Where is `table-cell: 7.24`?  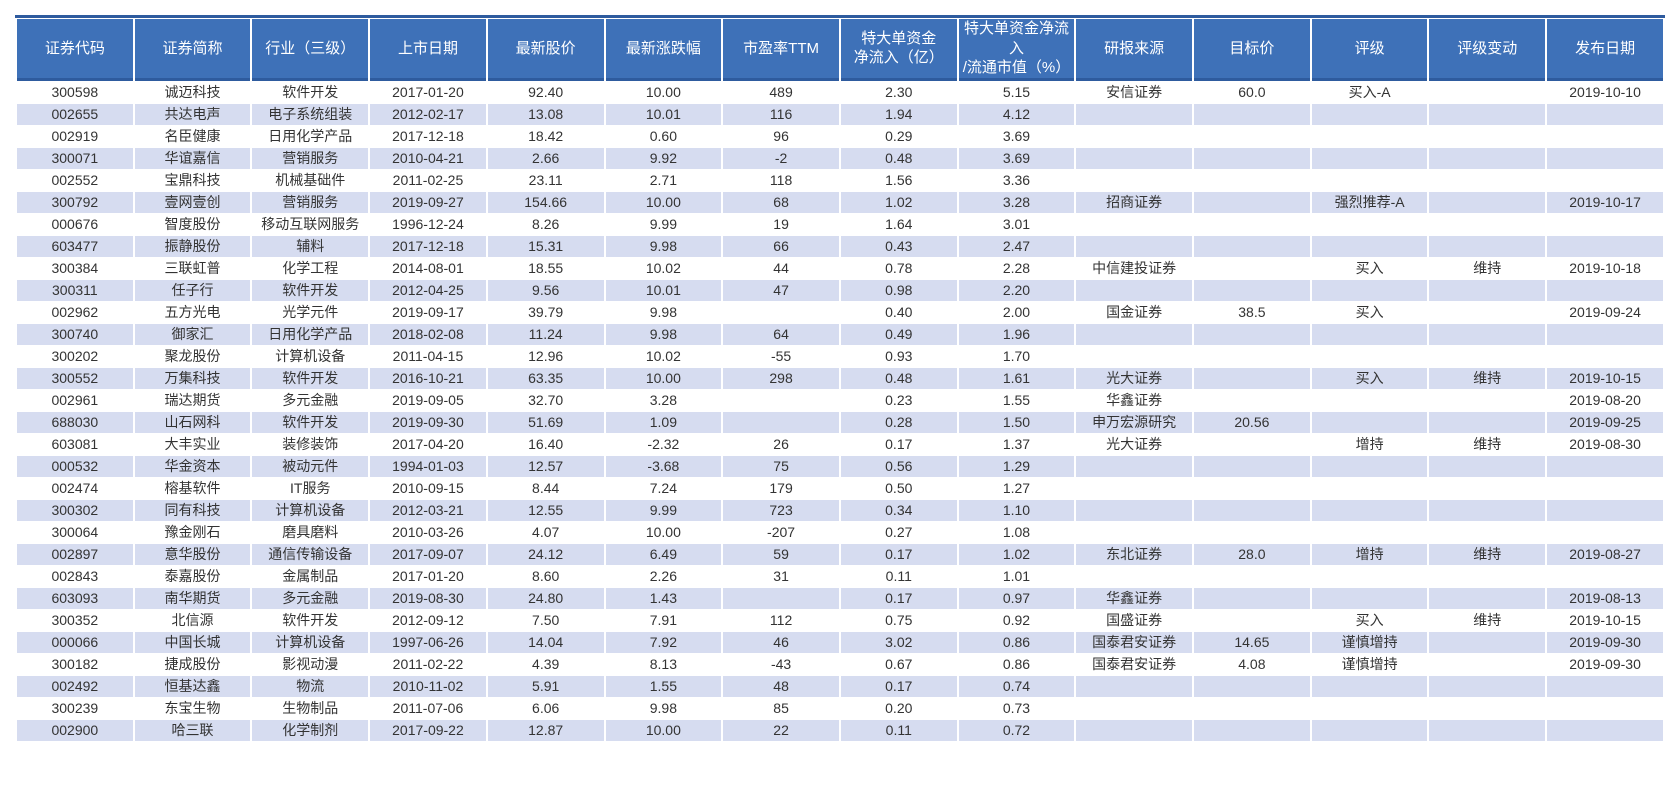 table-cell: 7.24 is located at coordinates (663, 488).